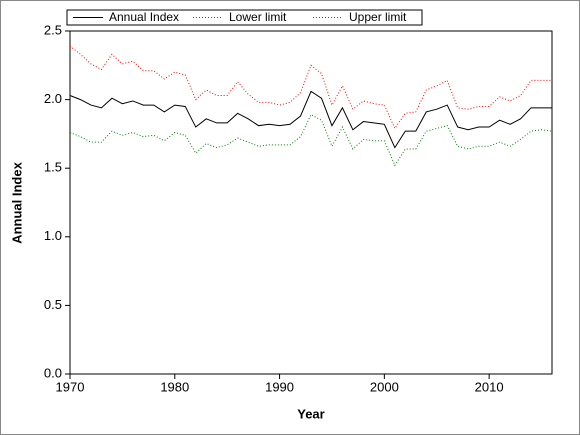 The width and height of the screenshot is (580, 435). I want to click on y-tick-label: 1.0, so click(53, 235).